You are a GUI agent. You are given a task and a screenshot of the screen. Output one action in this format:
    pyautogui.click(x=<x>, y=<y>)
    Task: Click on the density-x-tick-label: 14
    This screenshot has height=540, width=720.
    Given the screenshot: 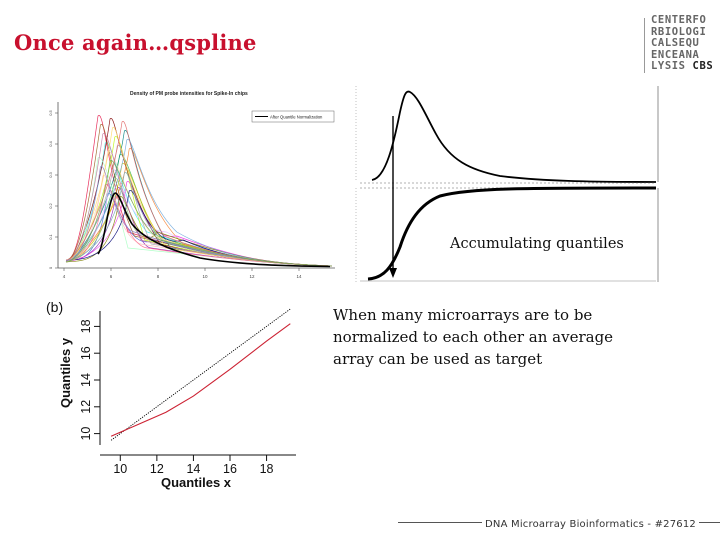 What is the action you would take?
    pyautogui.click(x=299, y=276)
    